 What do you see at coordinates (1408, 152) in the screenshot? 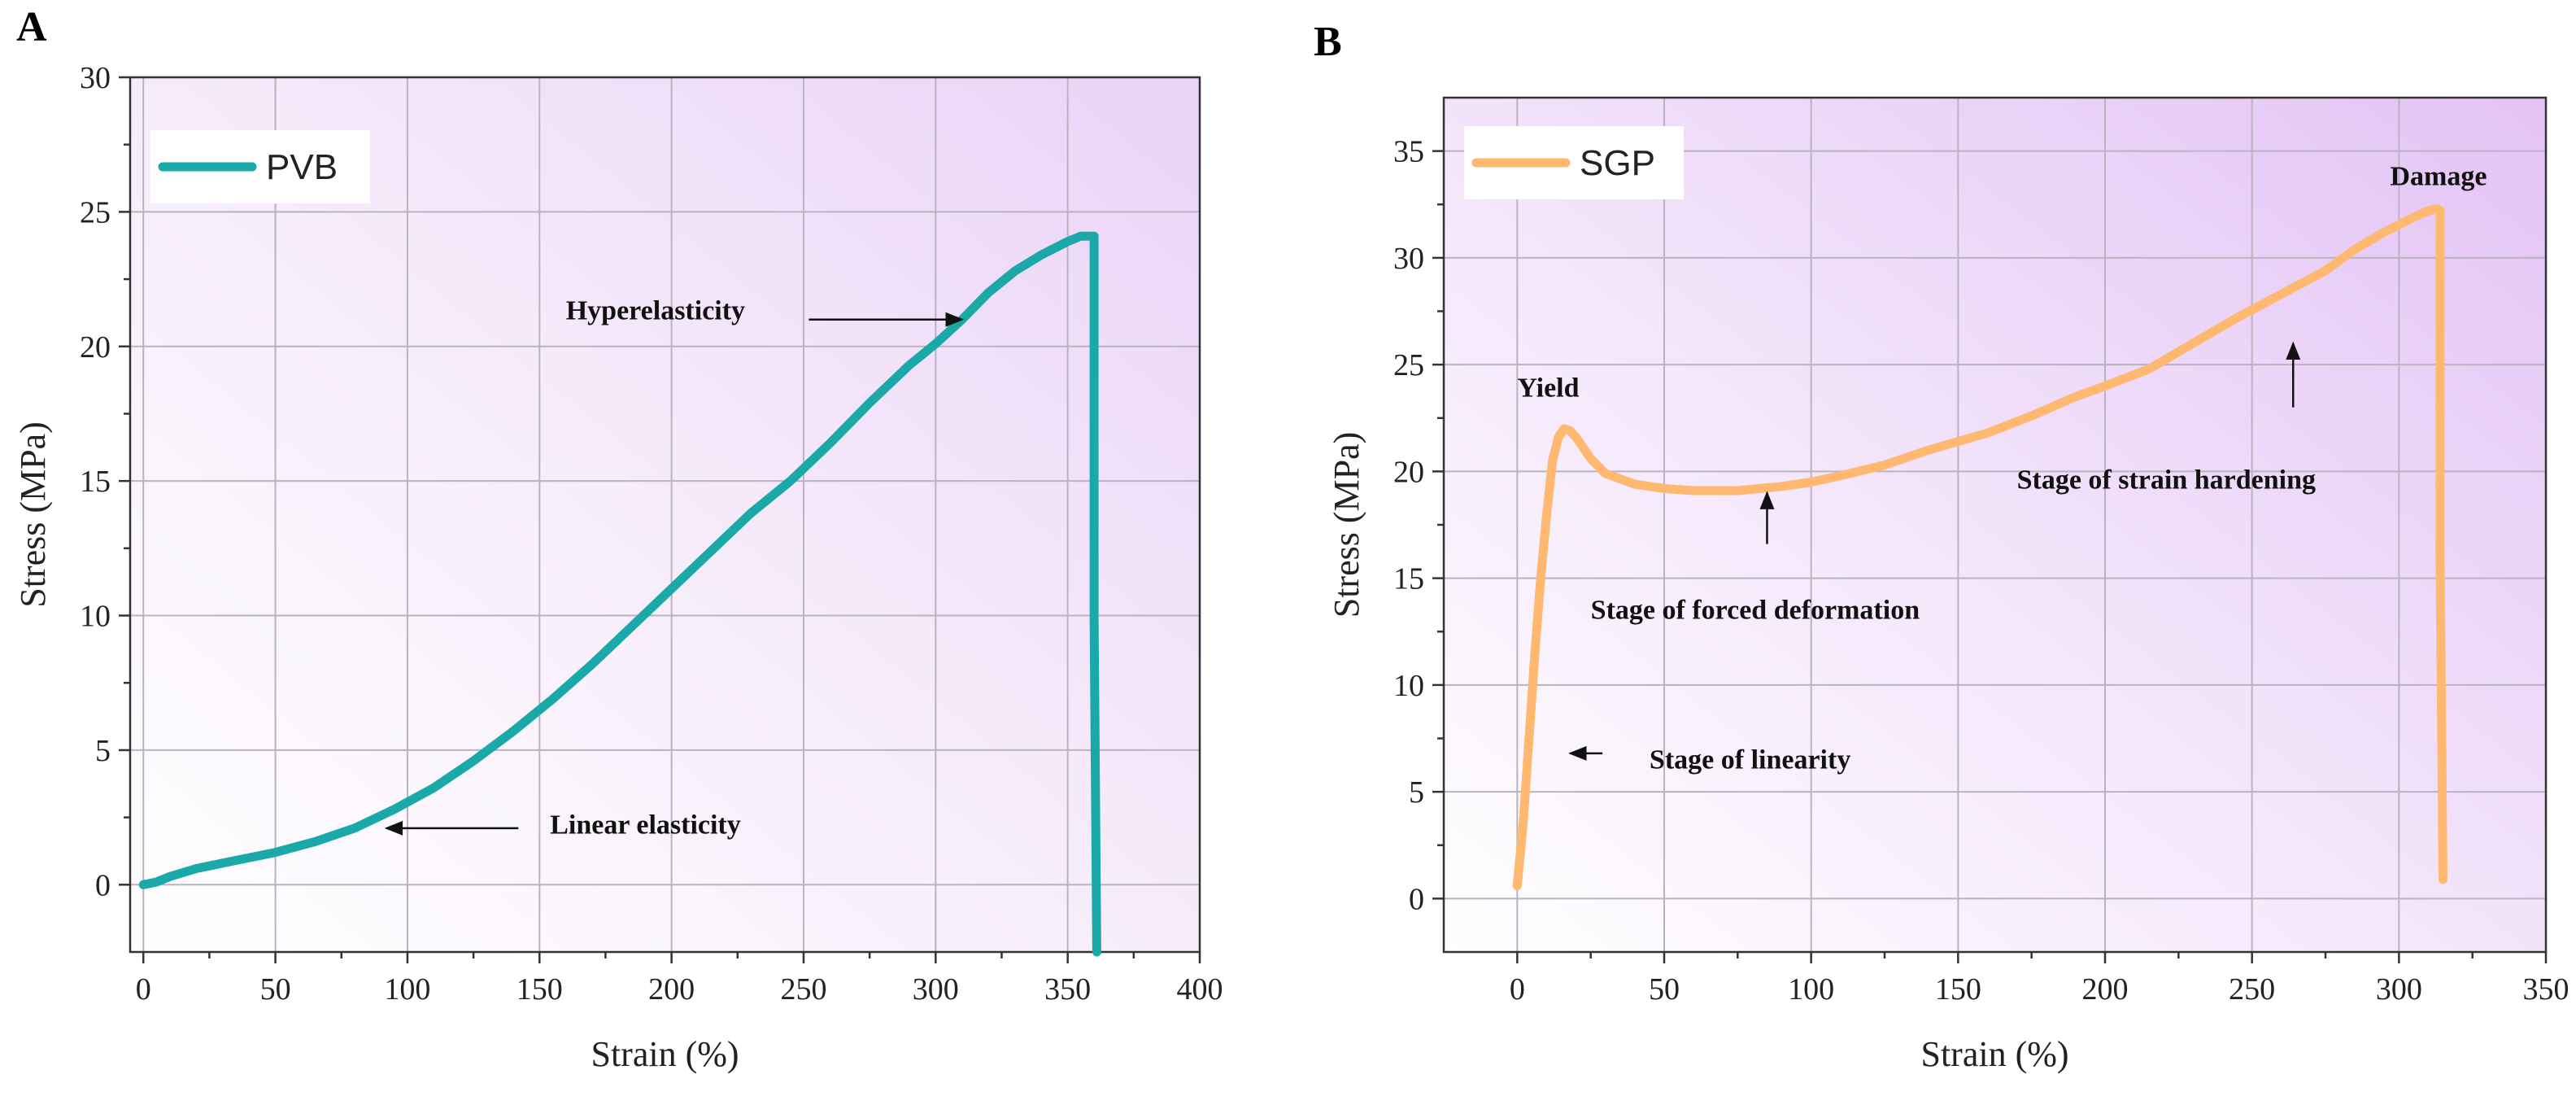
I see `y-tick-label: 35` at bounding box center [1408, 152].